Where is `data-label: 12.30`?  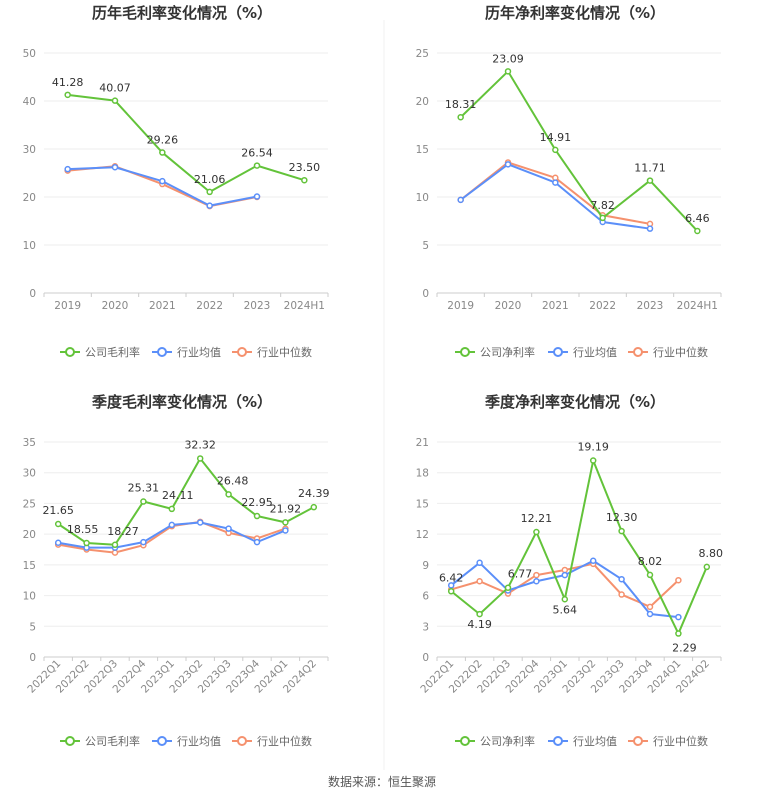
data-label: 12.30 is located at coordinates (622, 517).